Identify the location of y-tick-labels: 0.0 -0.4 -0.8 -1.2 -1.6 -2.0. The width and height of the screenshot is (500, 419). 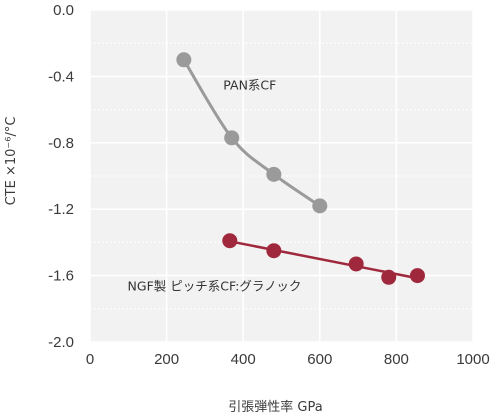
(61, 176).